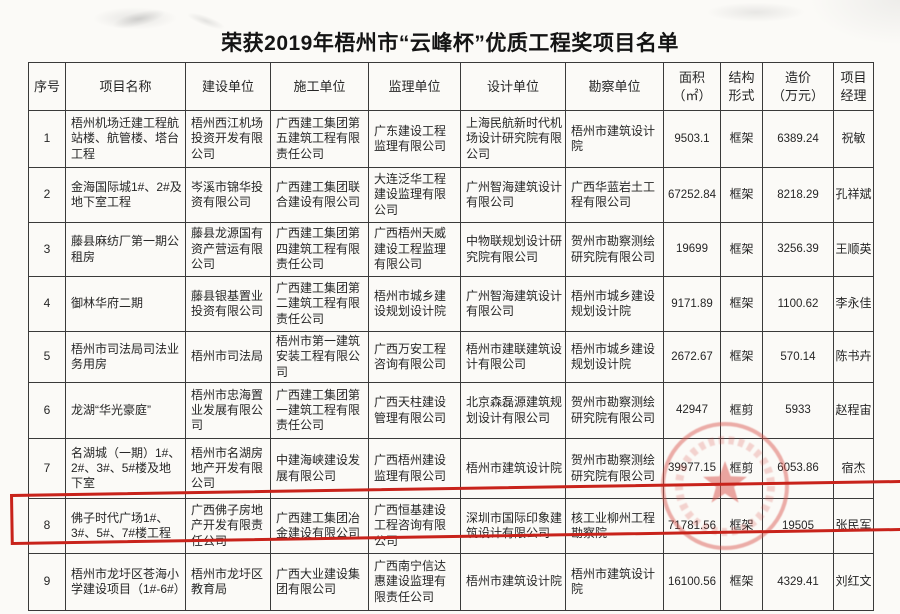 This screenshot has width=900, height=614. I want to click on table-cell: 2, so click(47, 195).